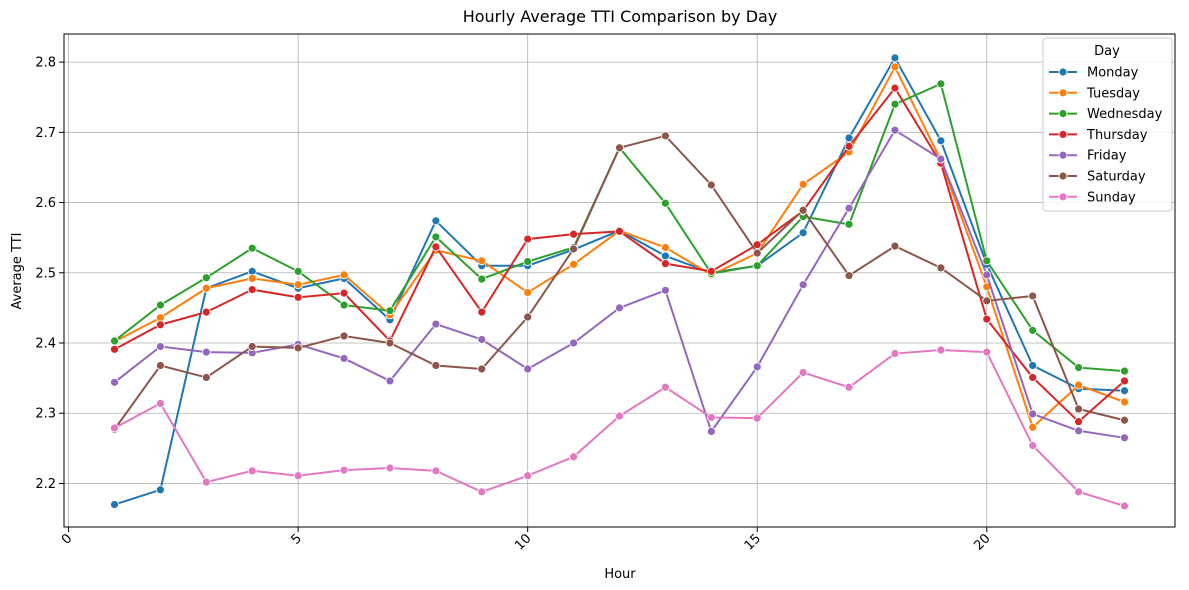 The width and height of the screenshot is (1189, 590). I want to click on legend-item-saturday: Saturday, so click(1097, 177).